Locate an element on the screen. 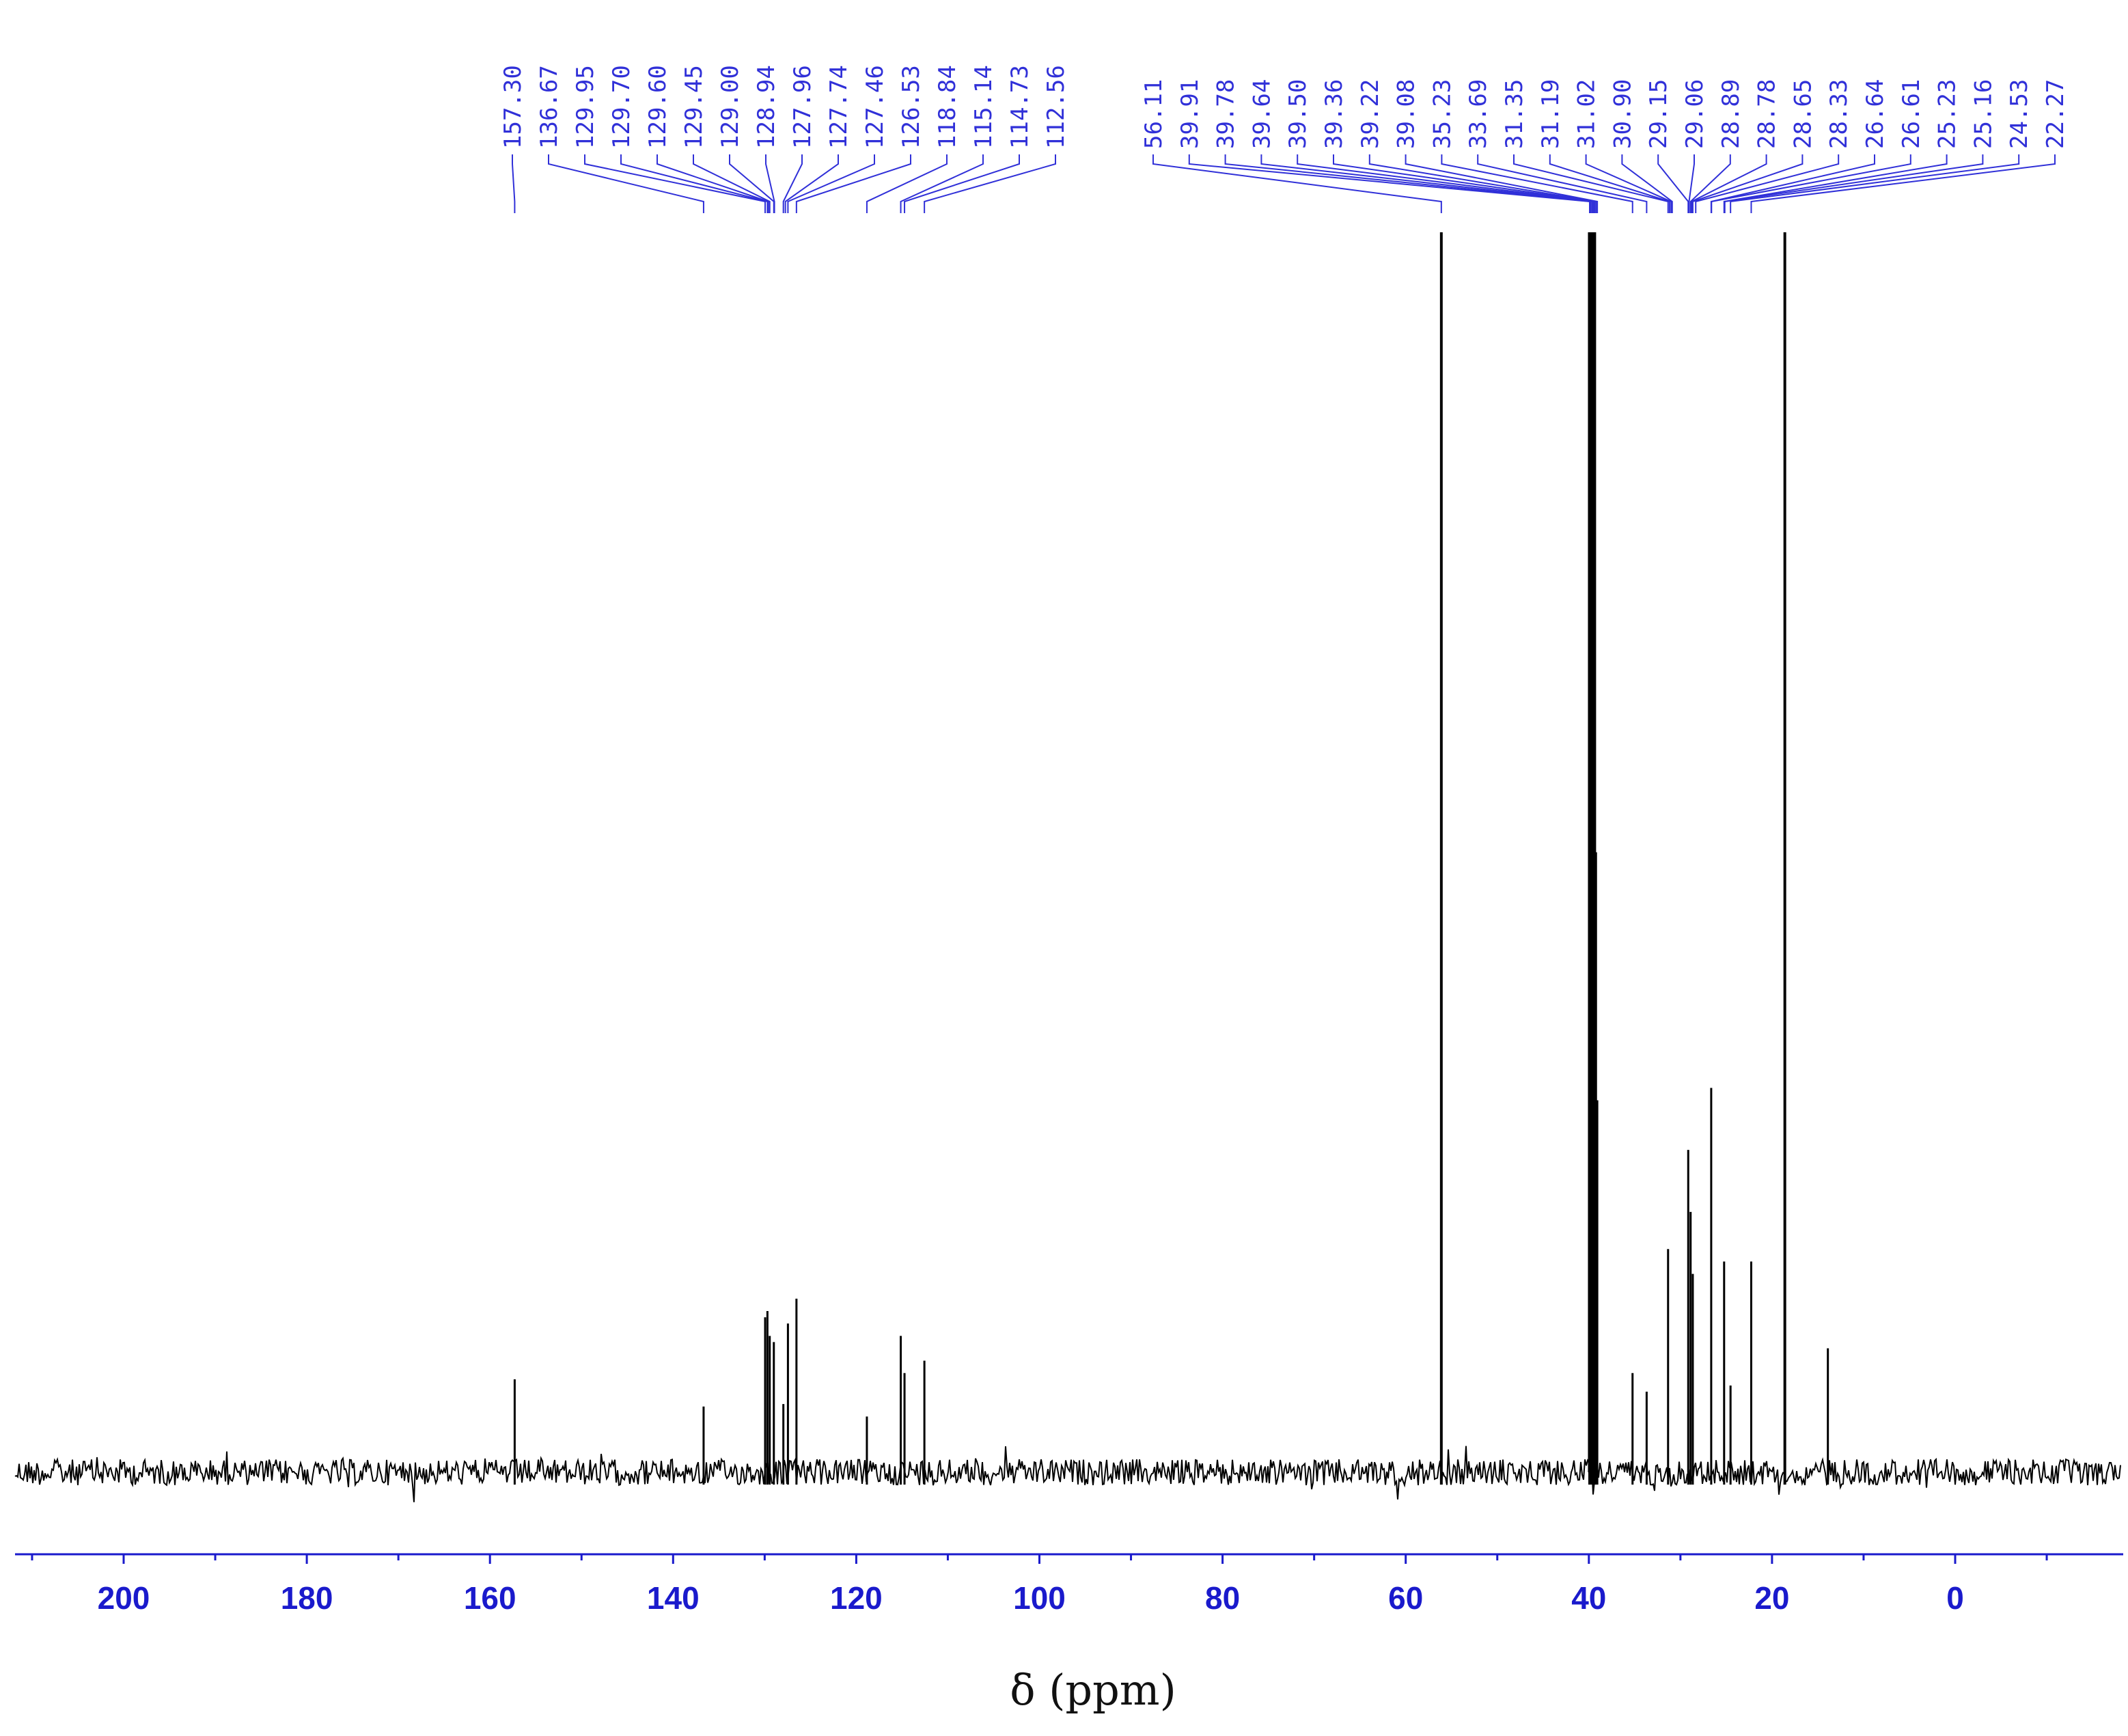 The width and height of the screenshot is (2128, 1736). aromatic-peak-label: 157.30 is located at coordinates (513, 107).